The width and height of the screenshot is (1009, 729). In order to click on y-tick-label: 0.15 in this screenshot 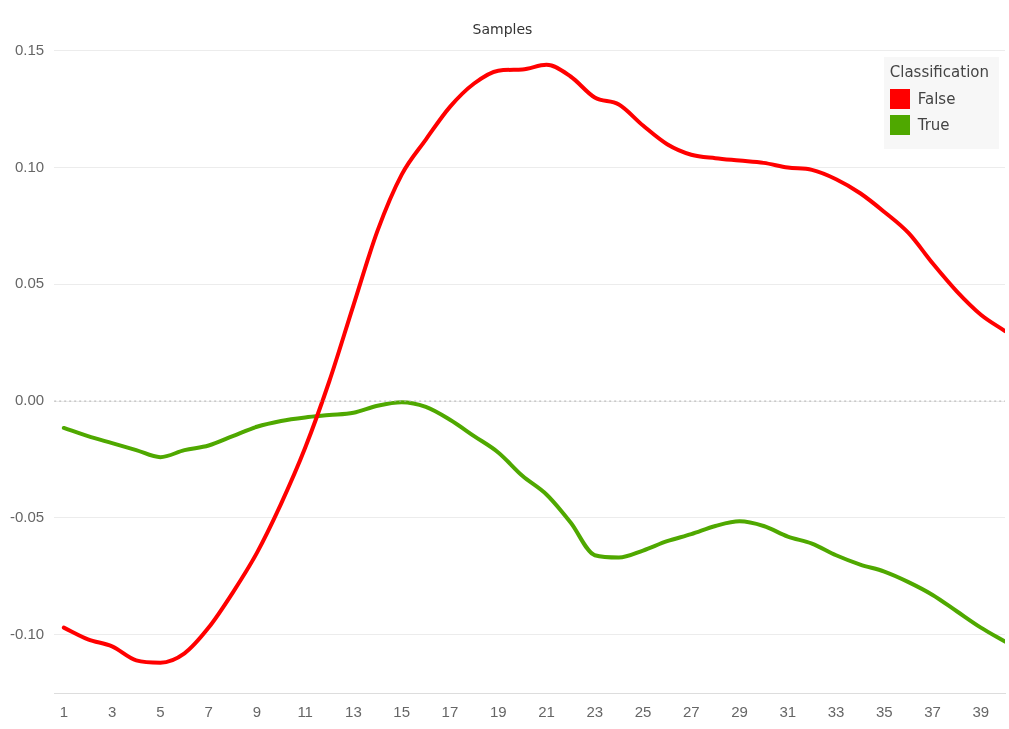, I will do `click(29, 49)`.